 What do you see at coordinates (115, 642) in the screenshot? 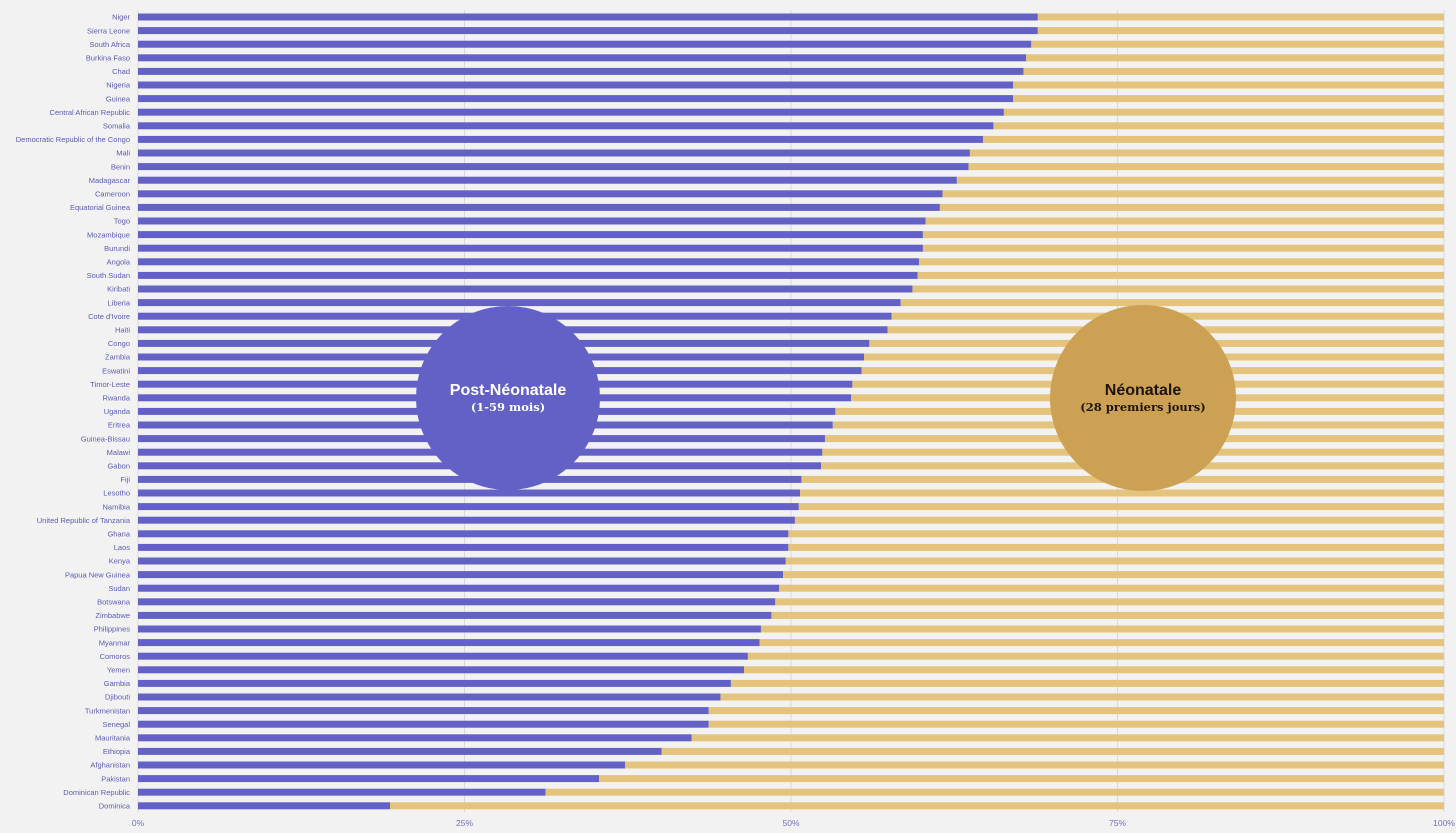
I see `category-label: Myanmar` at bounding box center [115, 642].